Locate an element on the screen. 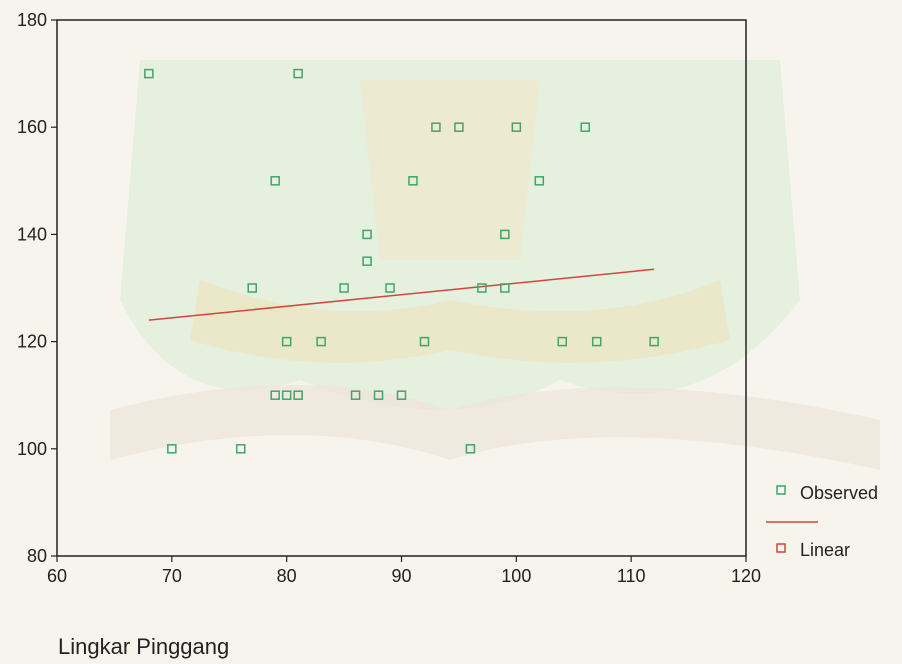  x-tick-label: 110 is located at coordinates (631, 576).